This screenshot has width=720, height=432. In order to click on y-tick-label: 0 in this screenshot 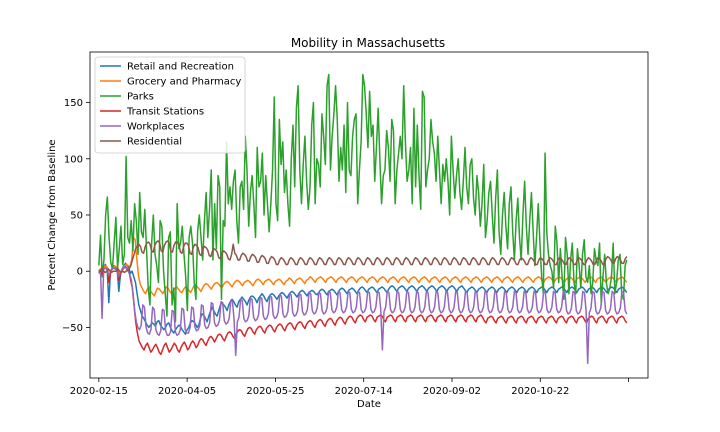, I will do `click(80, 272)`.